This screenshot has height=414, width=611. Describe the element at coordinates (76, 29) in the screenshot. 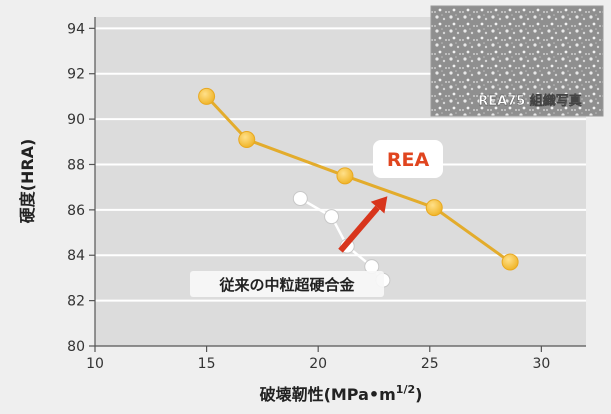

I see `y-tick-label-94: 94` at that location.